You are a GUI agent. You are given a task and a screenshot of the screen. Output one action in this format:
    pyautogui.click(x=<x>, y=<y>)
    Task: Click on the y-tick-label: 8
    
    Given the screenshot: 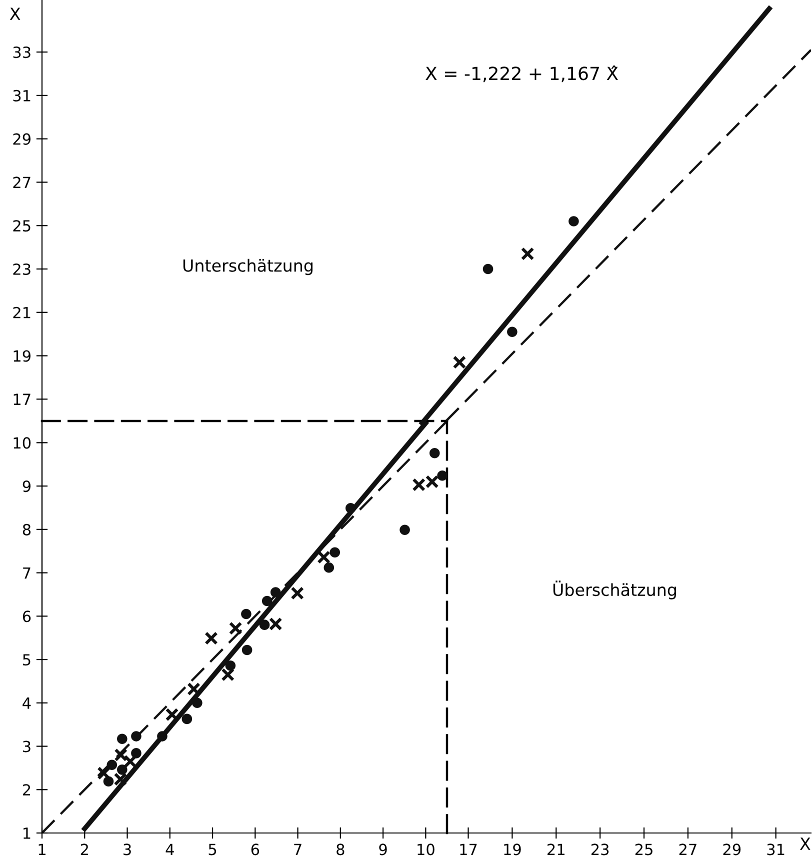 What is the action you would take?
    pyautogui.click(x=26, y=530)
    